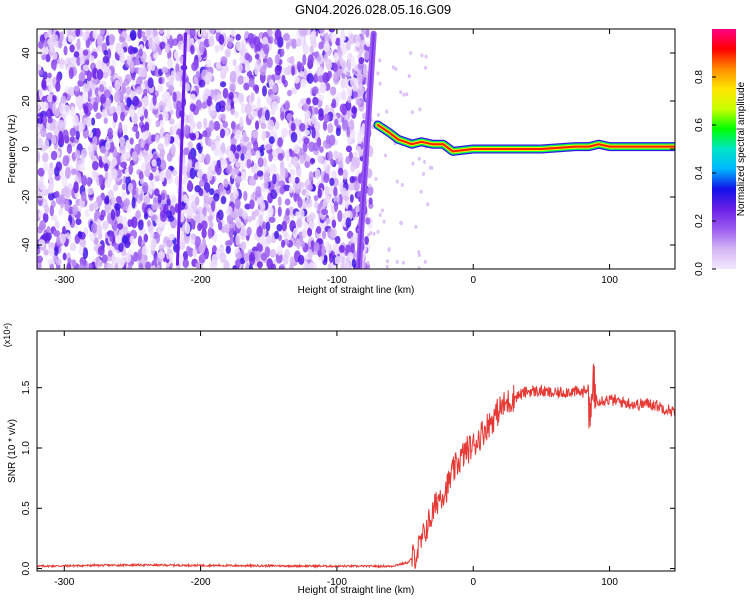 The height and width of the screenshot is (600, 750). What do you see at coordinates (26, 149) in the screenshot?
I see `spectrogram-y-tick-label: 0` at bounding box center [26, 149].